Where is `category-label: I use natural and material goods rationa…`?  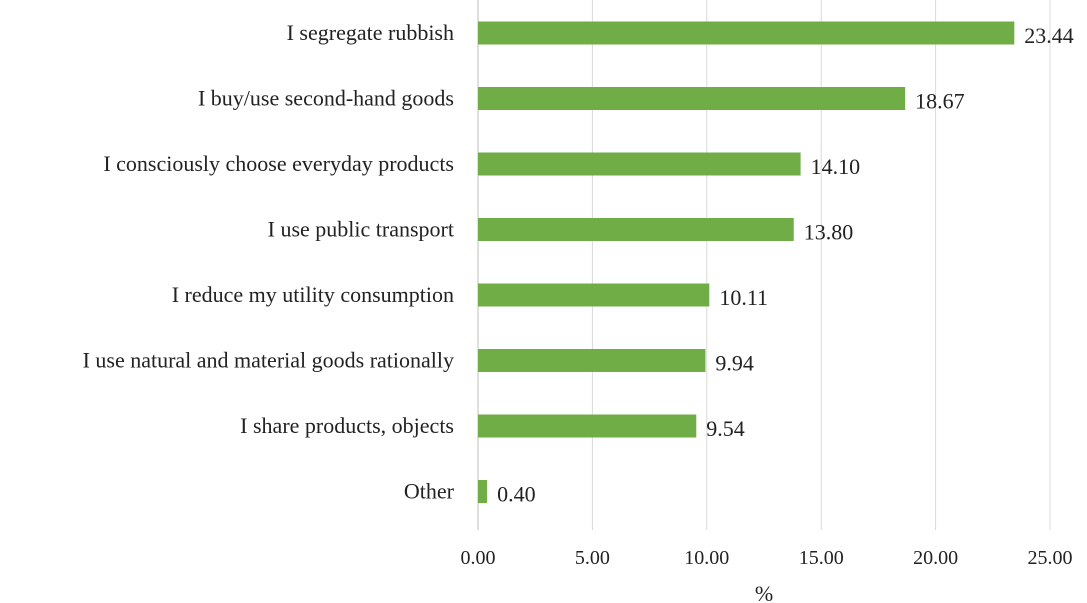
category-label: I use natural and material goods rationa… is located at coordinates (268, 360).